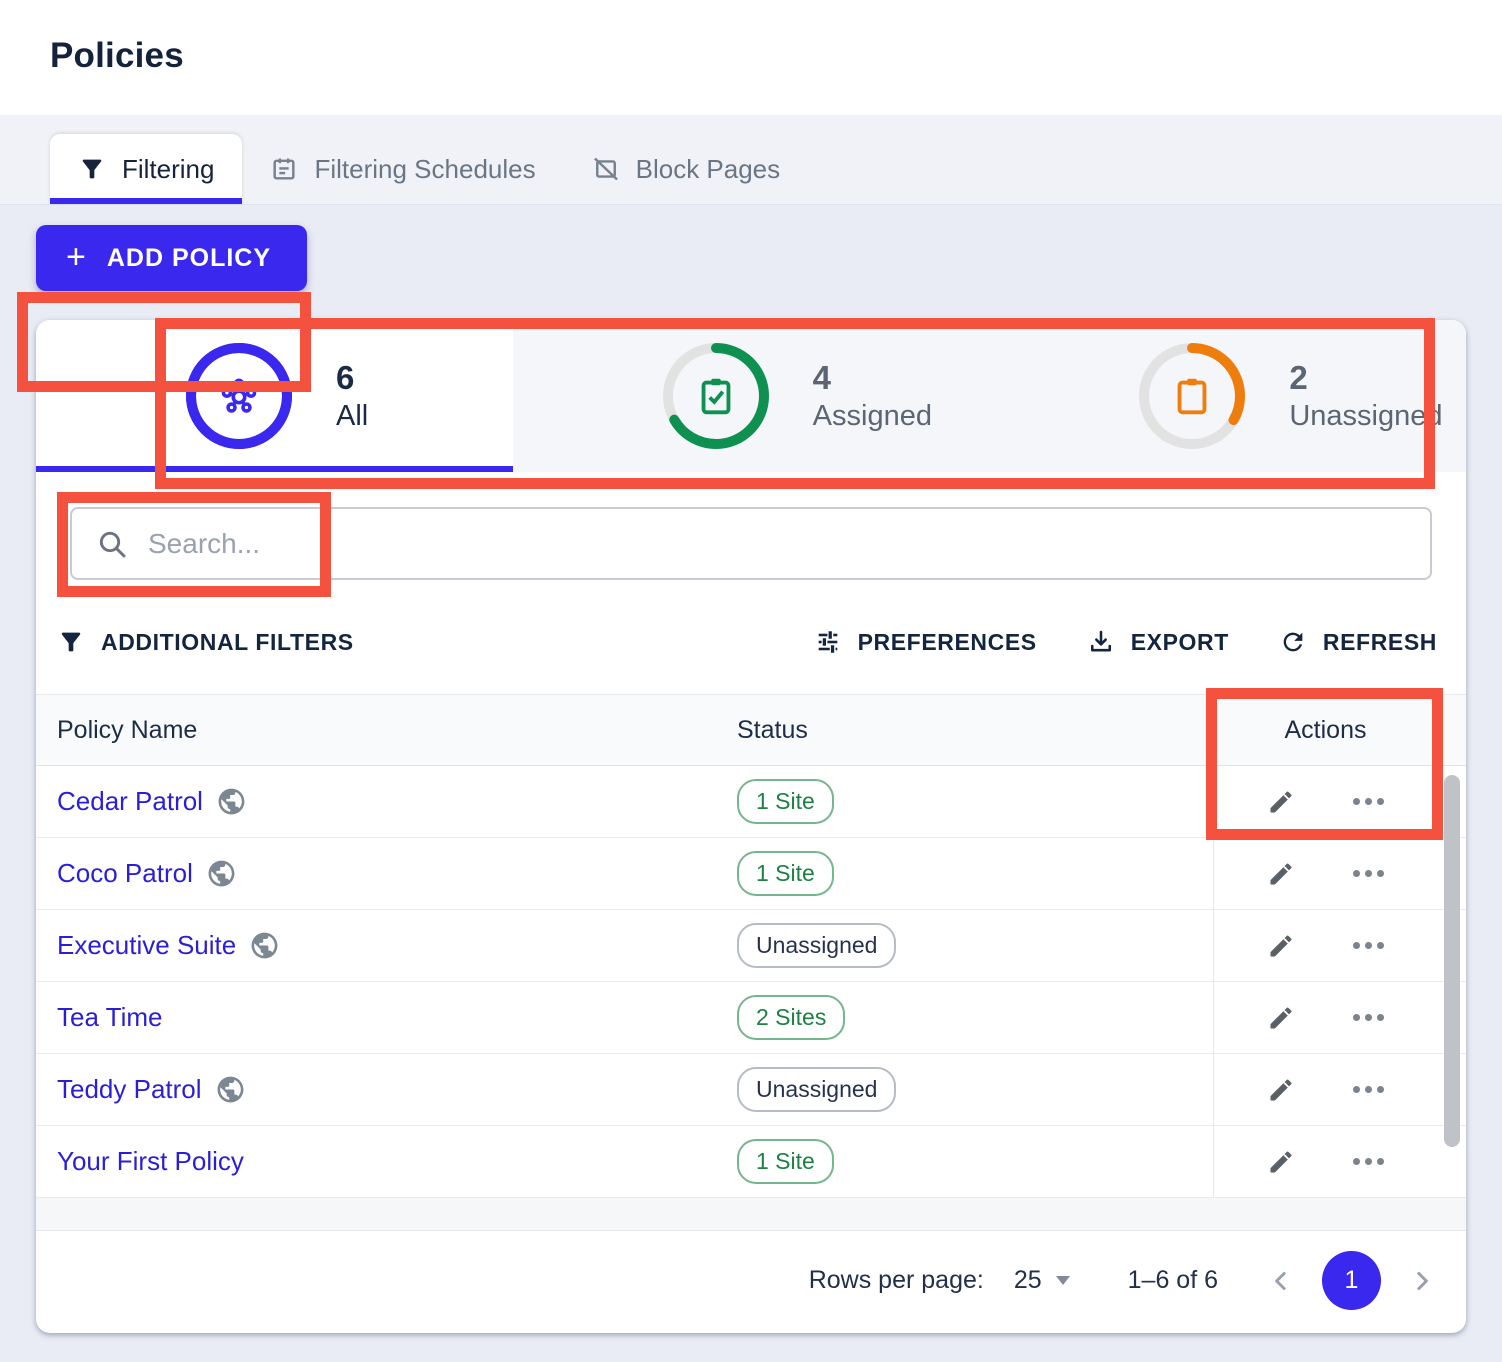 The image size is (1502, 1362). I want to click on column-header-policy-name: Policy Name, so click(127, 729).